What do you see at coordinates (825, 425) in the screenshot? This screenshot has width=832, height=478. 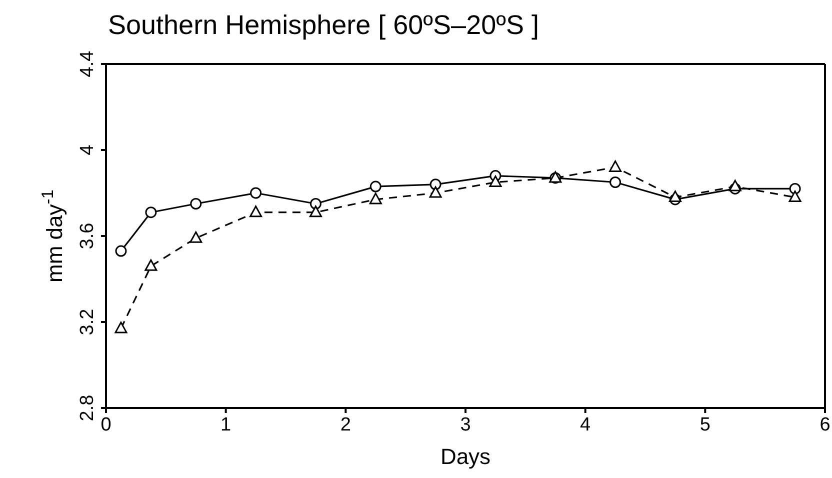 I see `x-tick-label: 6` at bounding box center [825, 425].